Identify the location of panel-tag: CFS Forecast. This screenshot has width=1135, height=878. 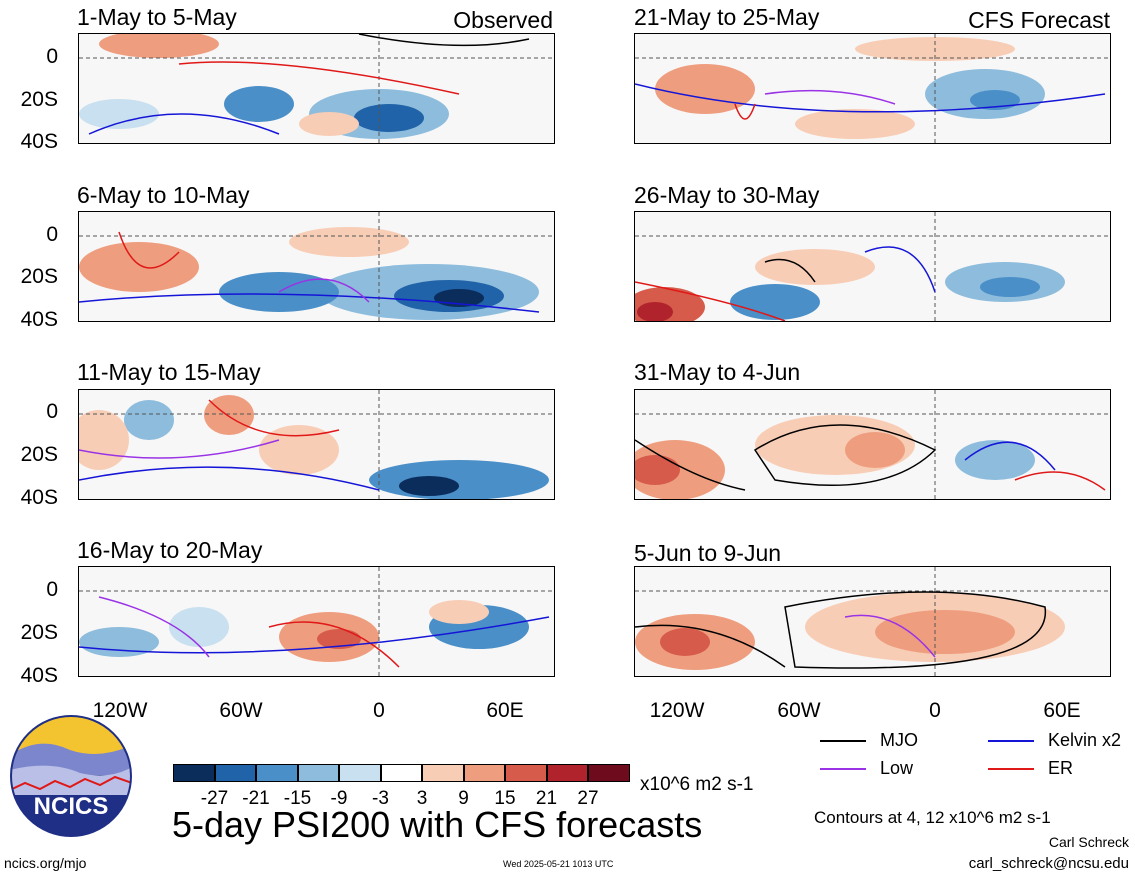
(1039, 20).